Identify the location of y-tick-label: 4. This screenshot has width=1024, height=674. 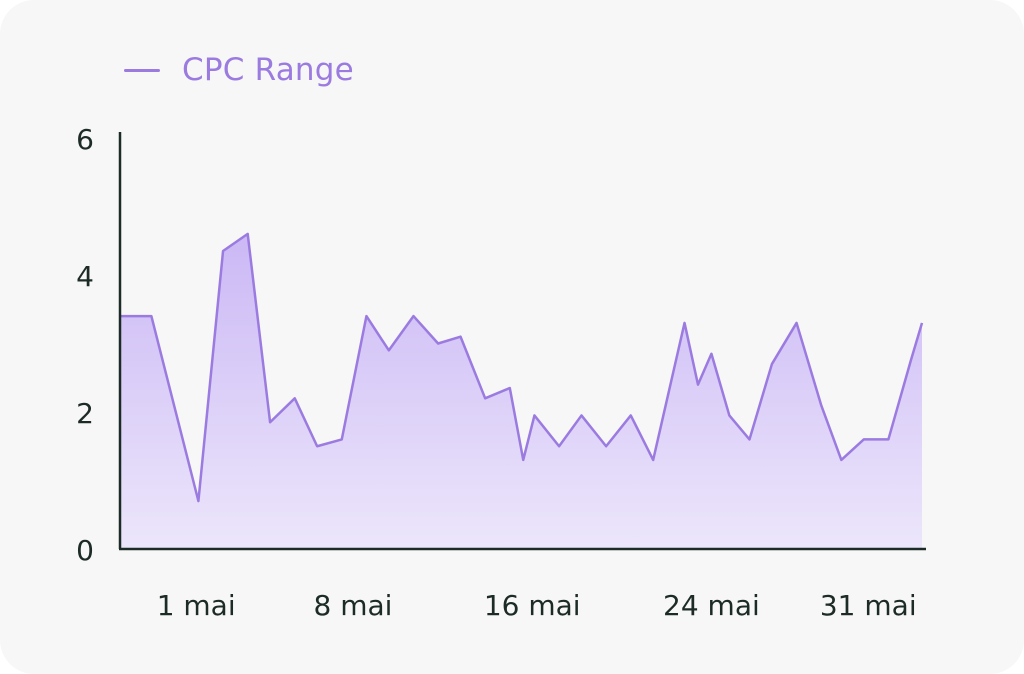
(85, 276).